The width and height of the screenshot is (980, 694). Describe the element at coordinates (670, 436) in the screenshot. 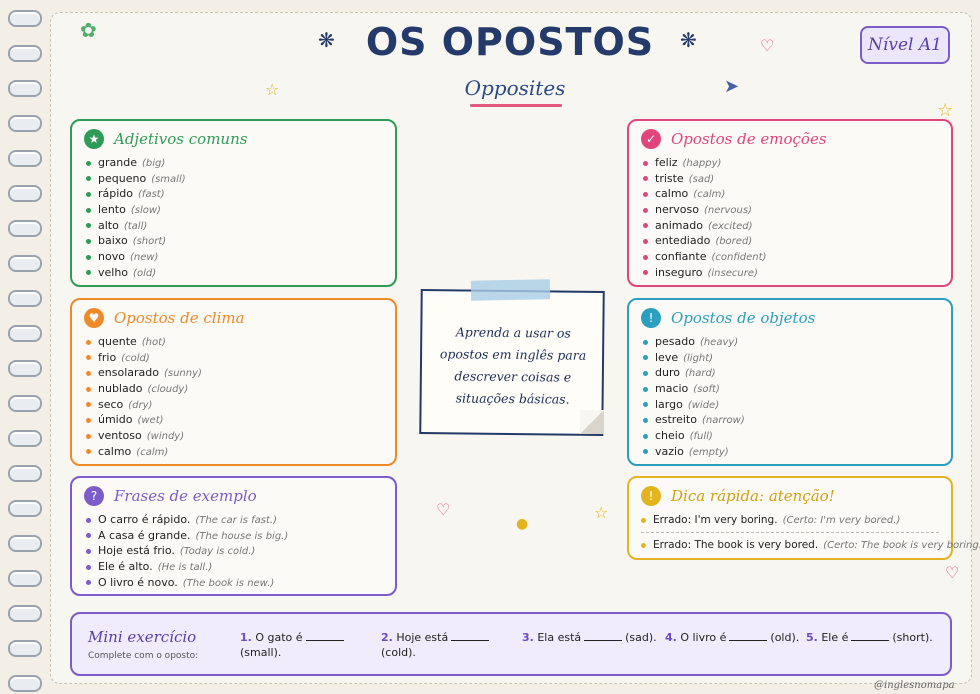

I see `word-pt: cheio` at that location.